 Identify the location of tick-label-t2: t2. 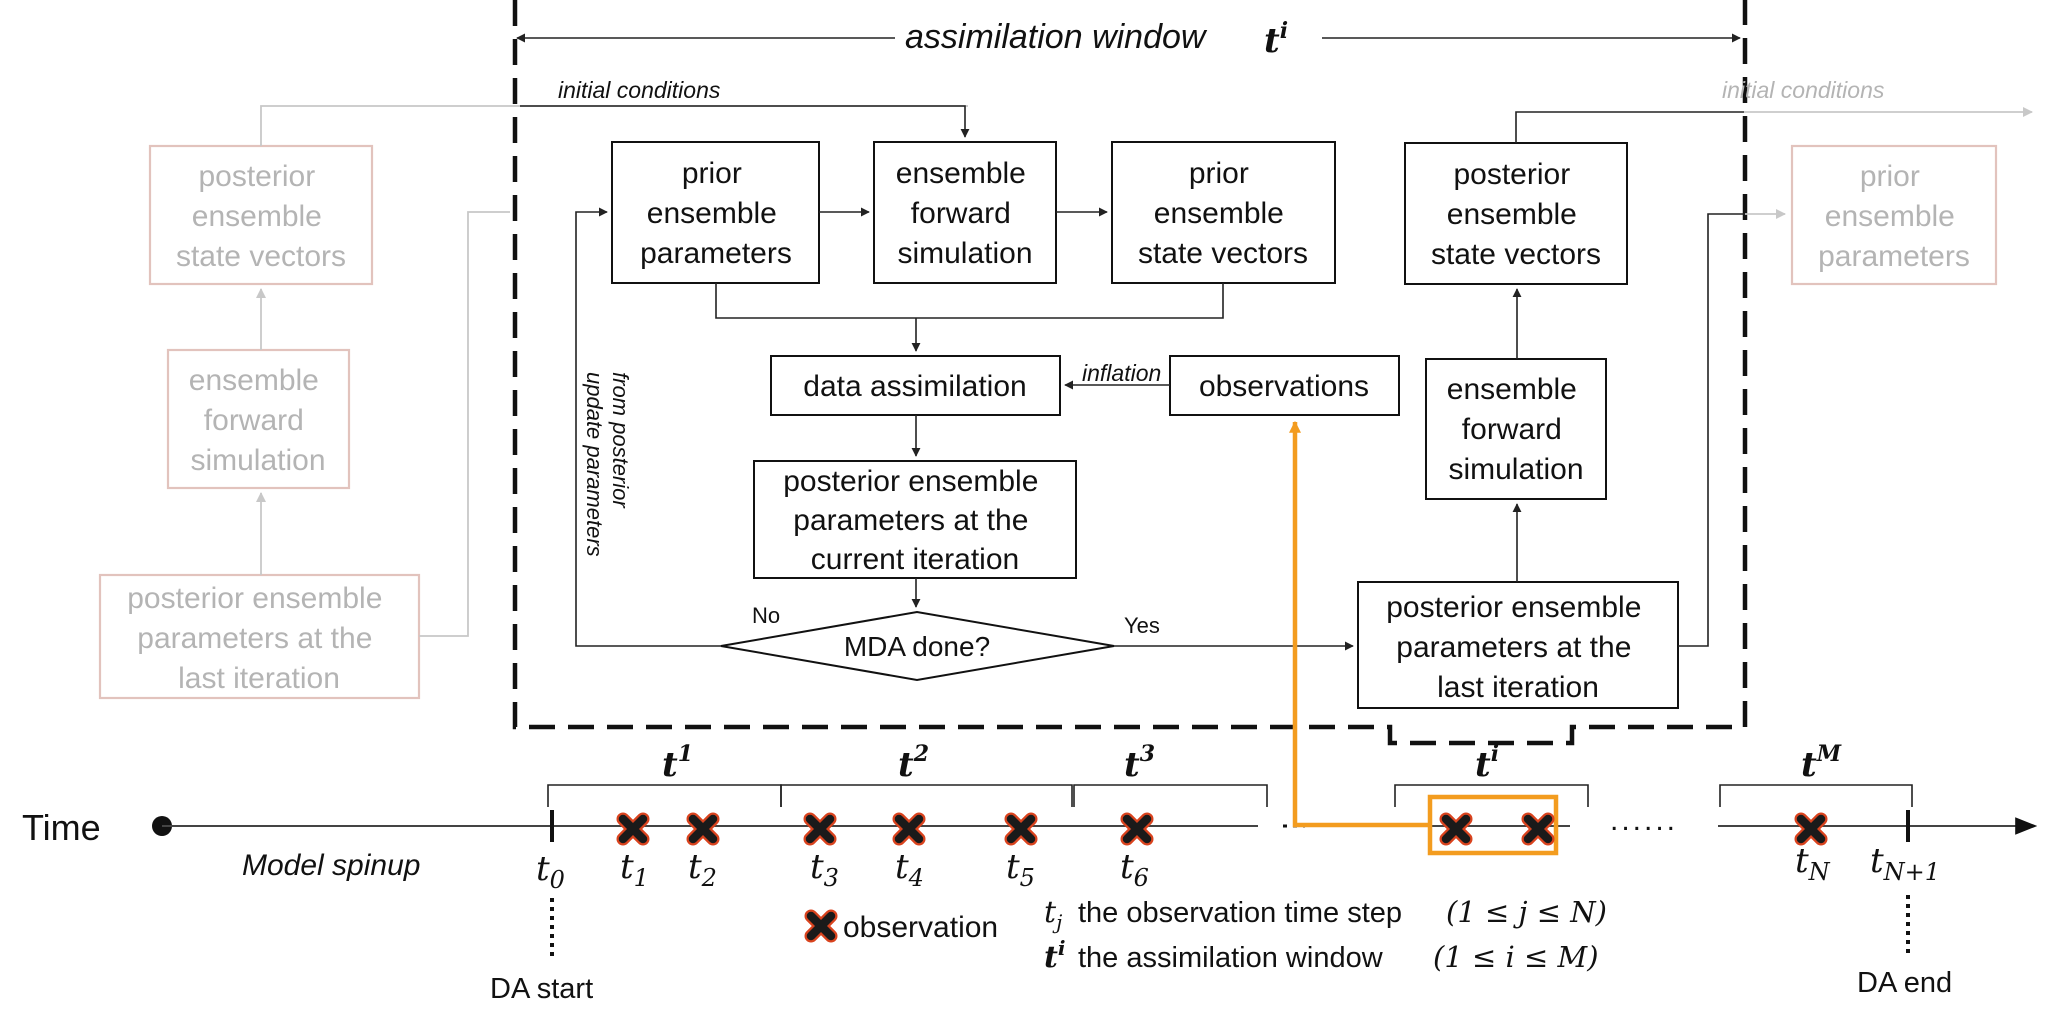
(702, 869).